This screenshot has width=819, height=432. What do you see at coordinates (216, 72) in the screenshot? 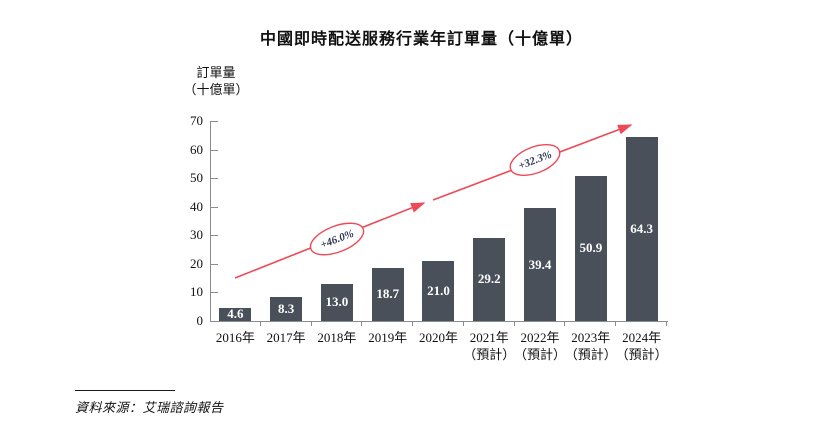
I see `y-axis-unit-line1: 訂單量` at bounding box center [216, 72].